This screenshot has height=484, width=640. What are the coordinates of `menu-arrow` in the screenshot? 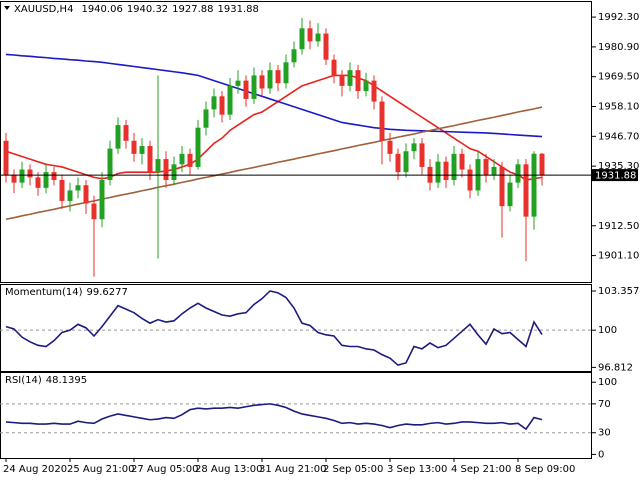 It's located at (7, 8).